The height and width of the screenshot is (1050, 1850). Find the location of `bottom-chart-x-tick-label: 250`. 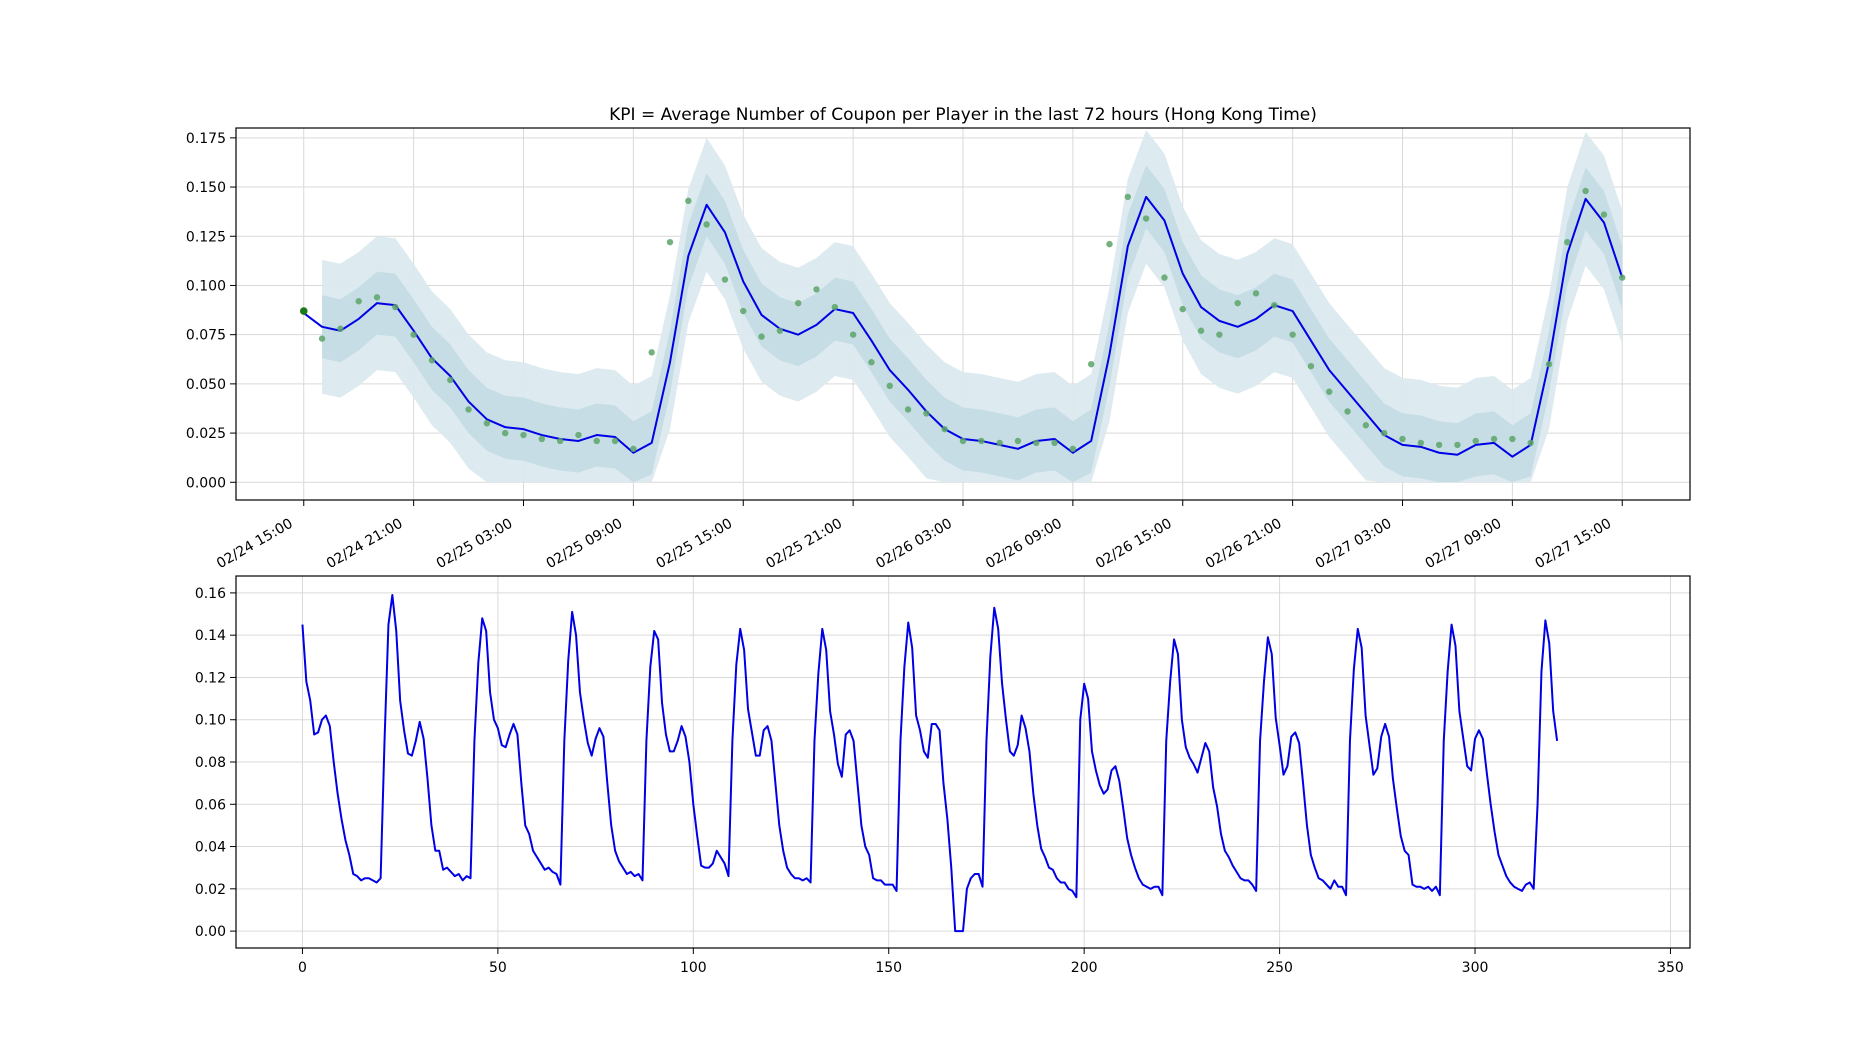

bottom-chart-x-tick-label: 250 is located at coordinates (1279, 968).